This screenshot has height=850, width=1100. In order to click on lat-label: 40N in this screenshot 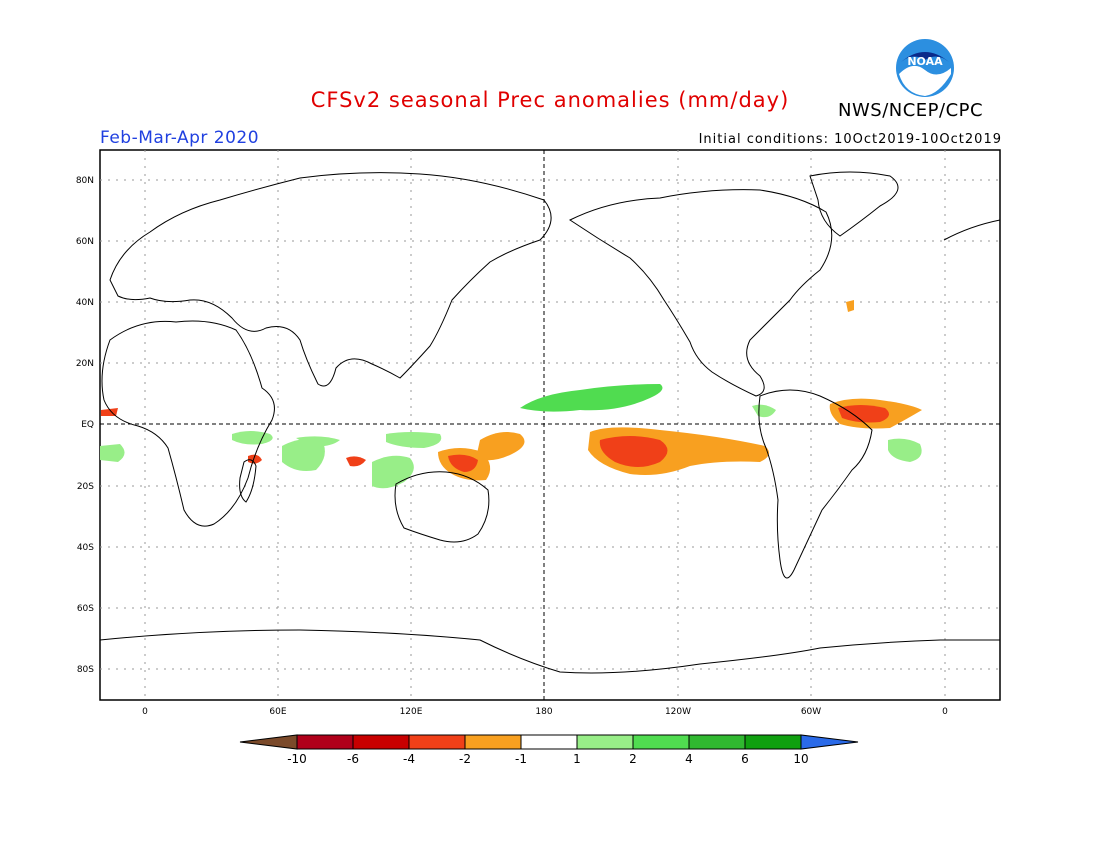, I will do `click(85, 303)`.